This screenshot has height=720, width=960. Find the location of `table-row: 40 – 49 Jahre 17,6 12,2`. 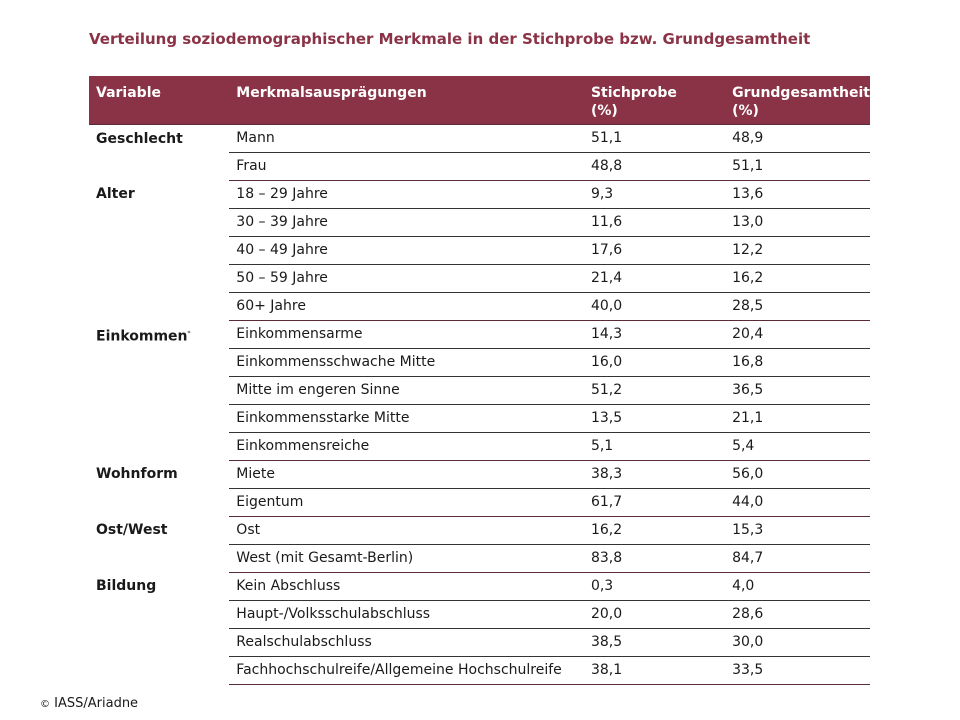

table-row: 40 – 49 Jahre 17,6 12,2 is located at coordinates (479, 250).